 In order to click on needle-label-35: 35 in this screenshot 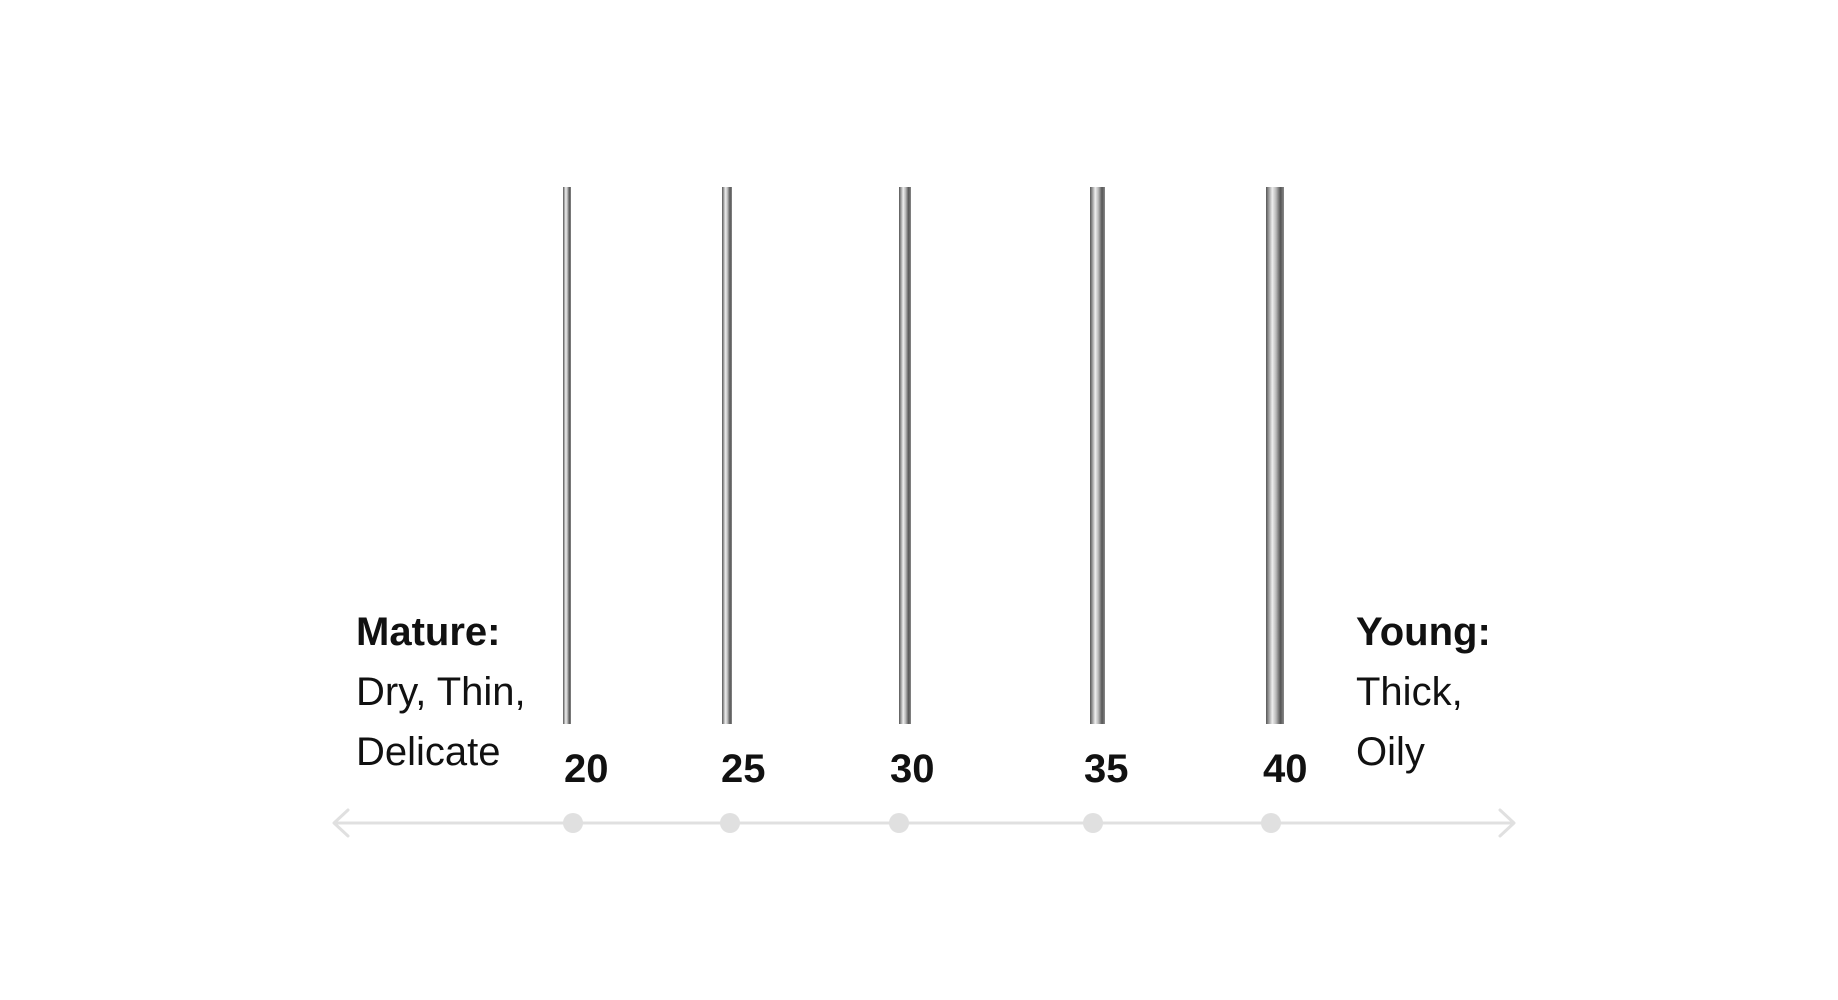, I will do `click(1106, 769)`.